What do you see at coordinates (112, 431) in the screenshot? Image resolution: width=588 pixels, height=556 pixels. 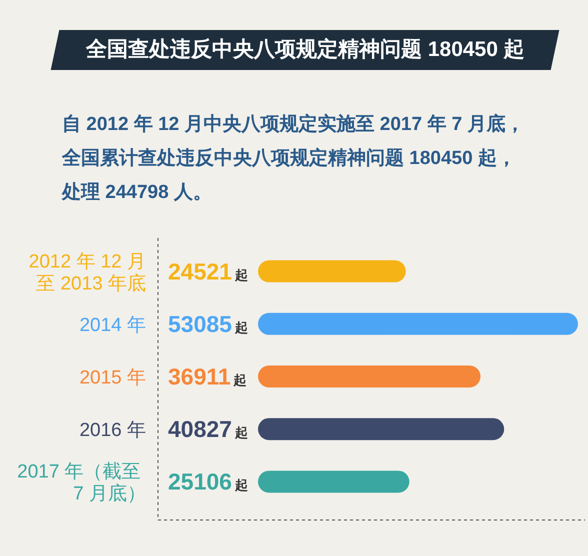 I see `y-tick-label: 2016 年` at bounding box center [112, 431].